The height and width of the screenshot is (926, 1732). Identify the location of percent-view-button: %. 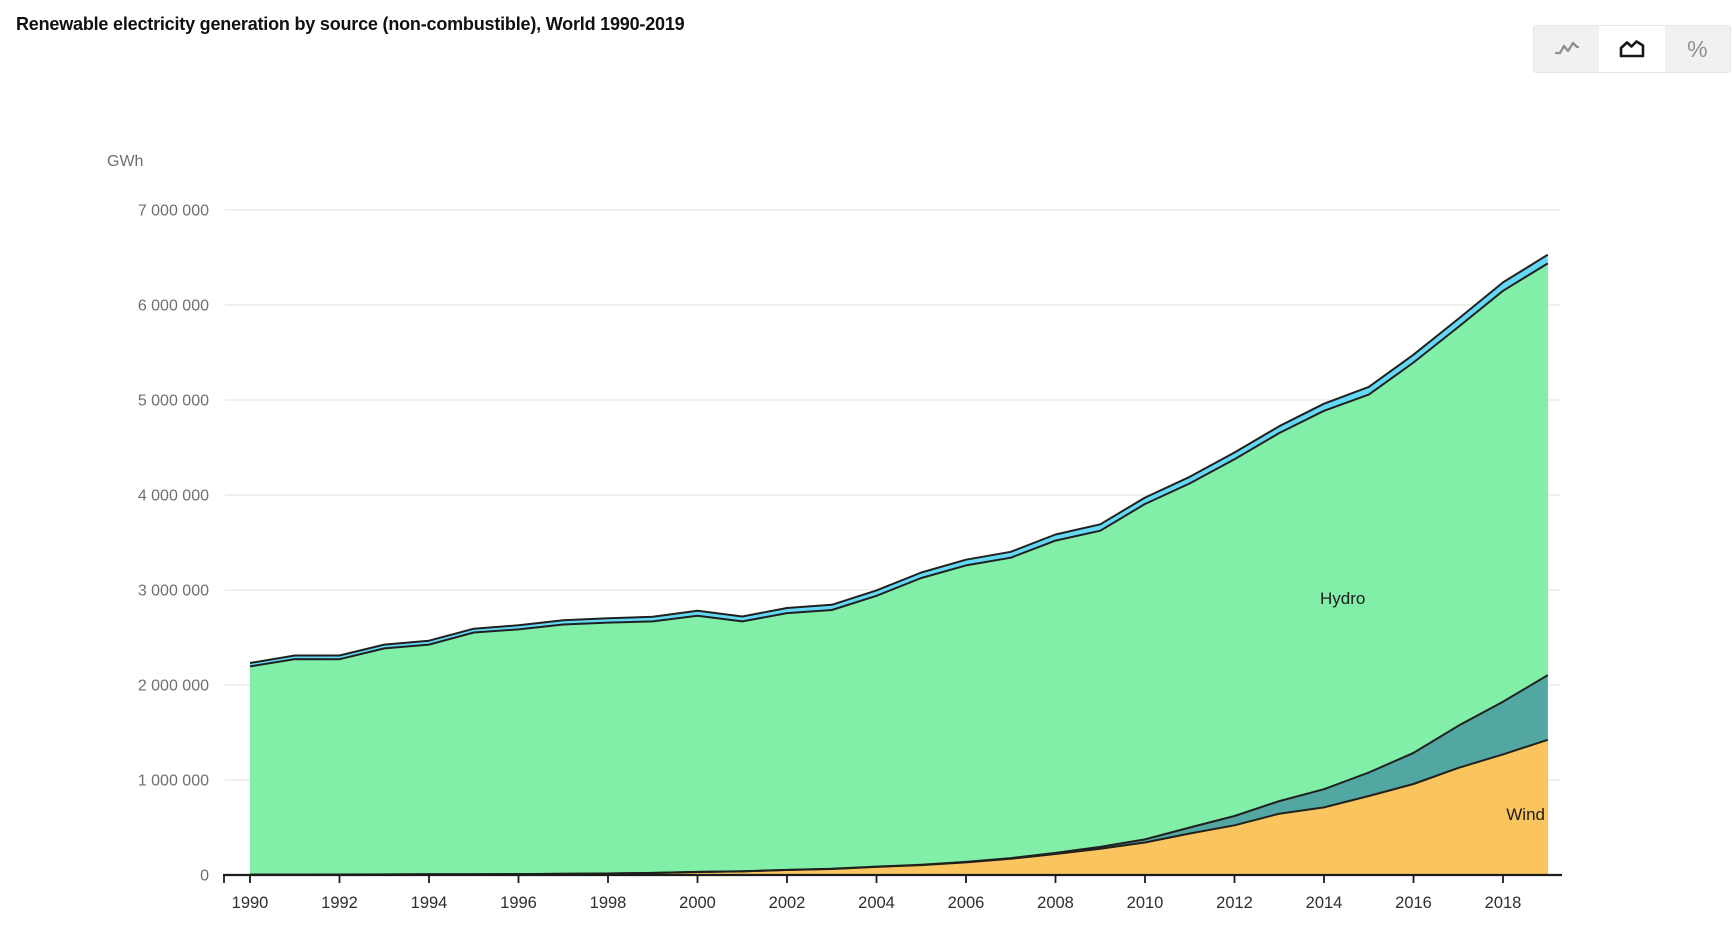
(1697, 49).